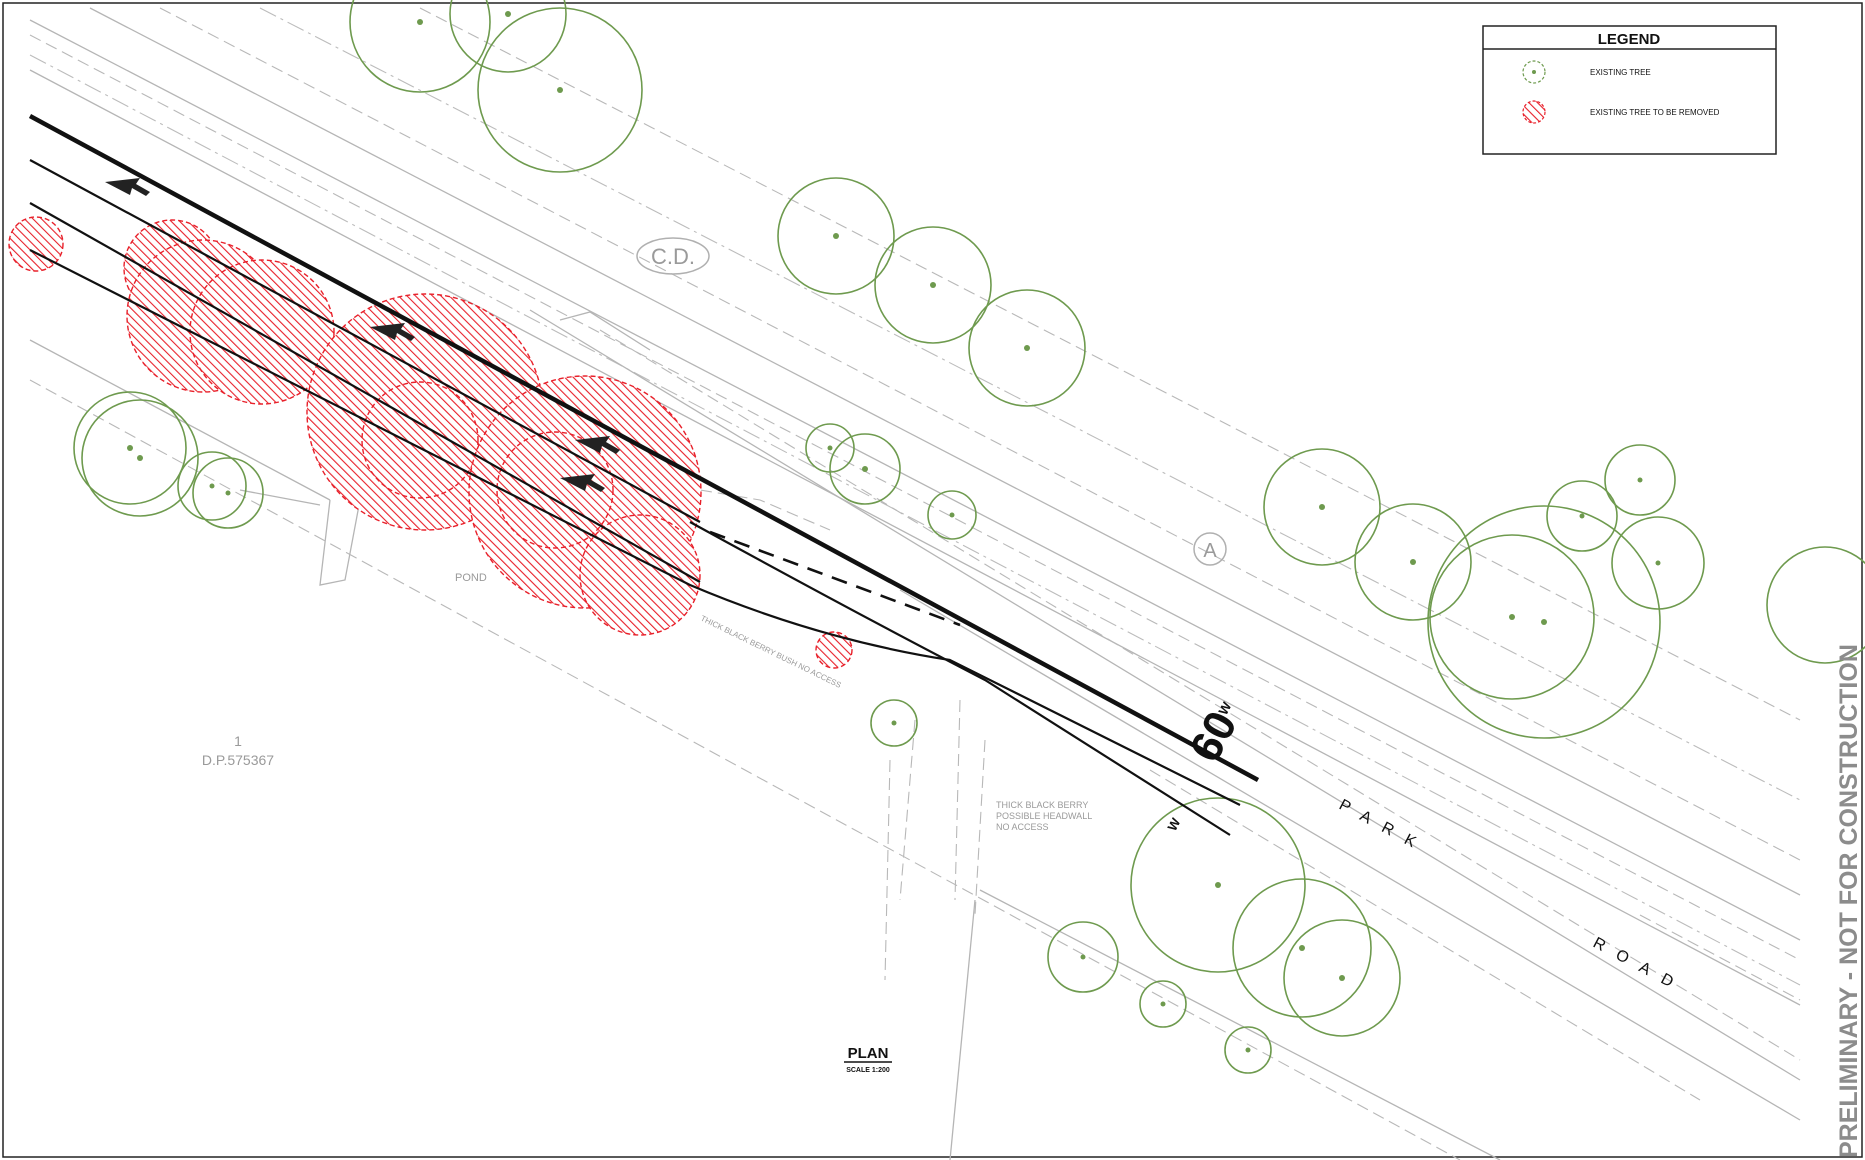  Describe the element at coordinates (362, 335) in the screenshot. I see `lane-arrows` at that location.